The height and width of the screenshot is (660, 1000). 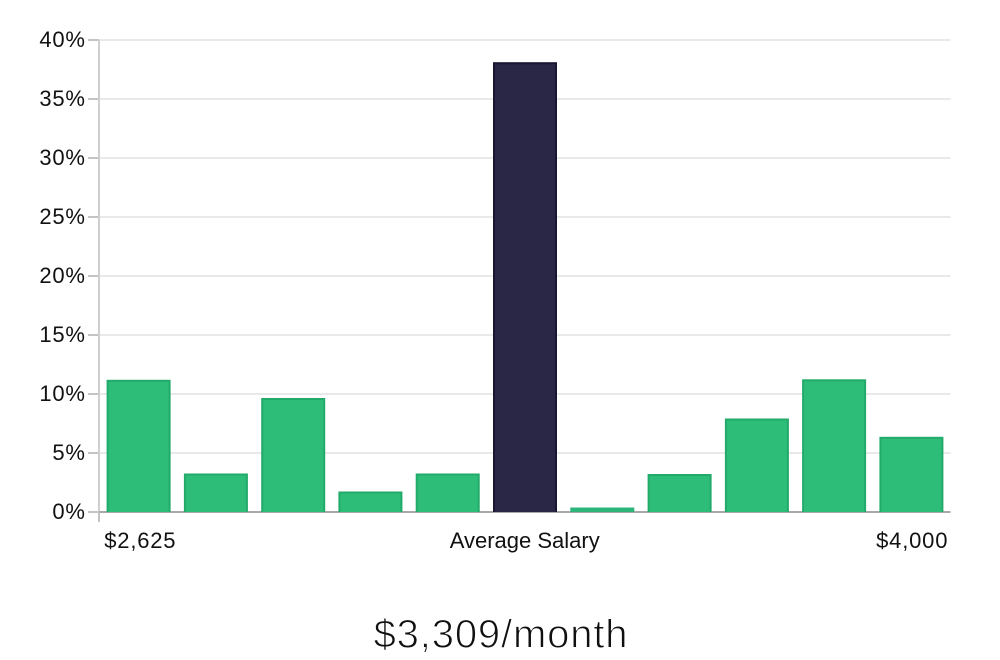 I want to click on svg-text: 5%, so click(x=68, y=452).